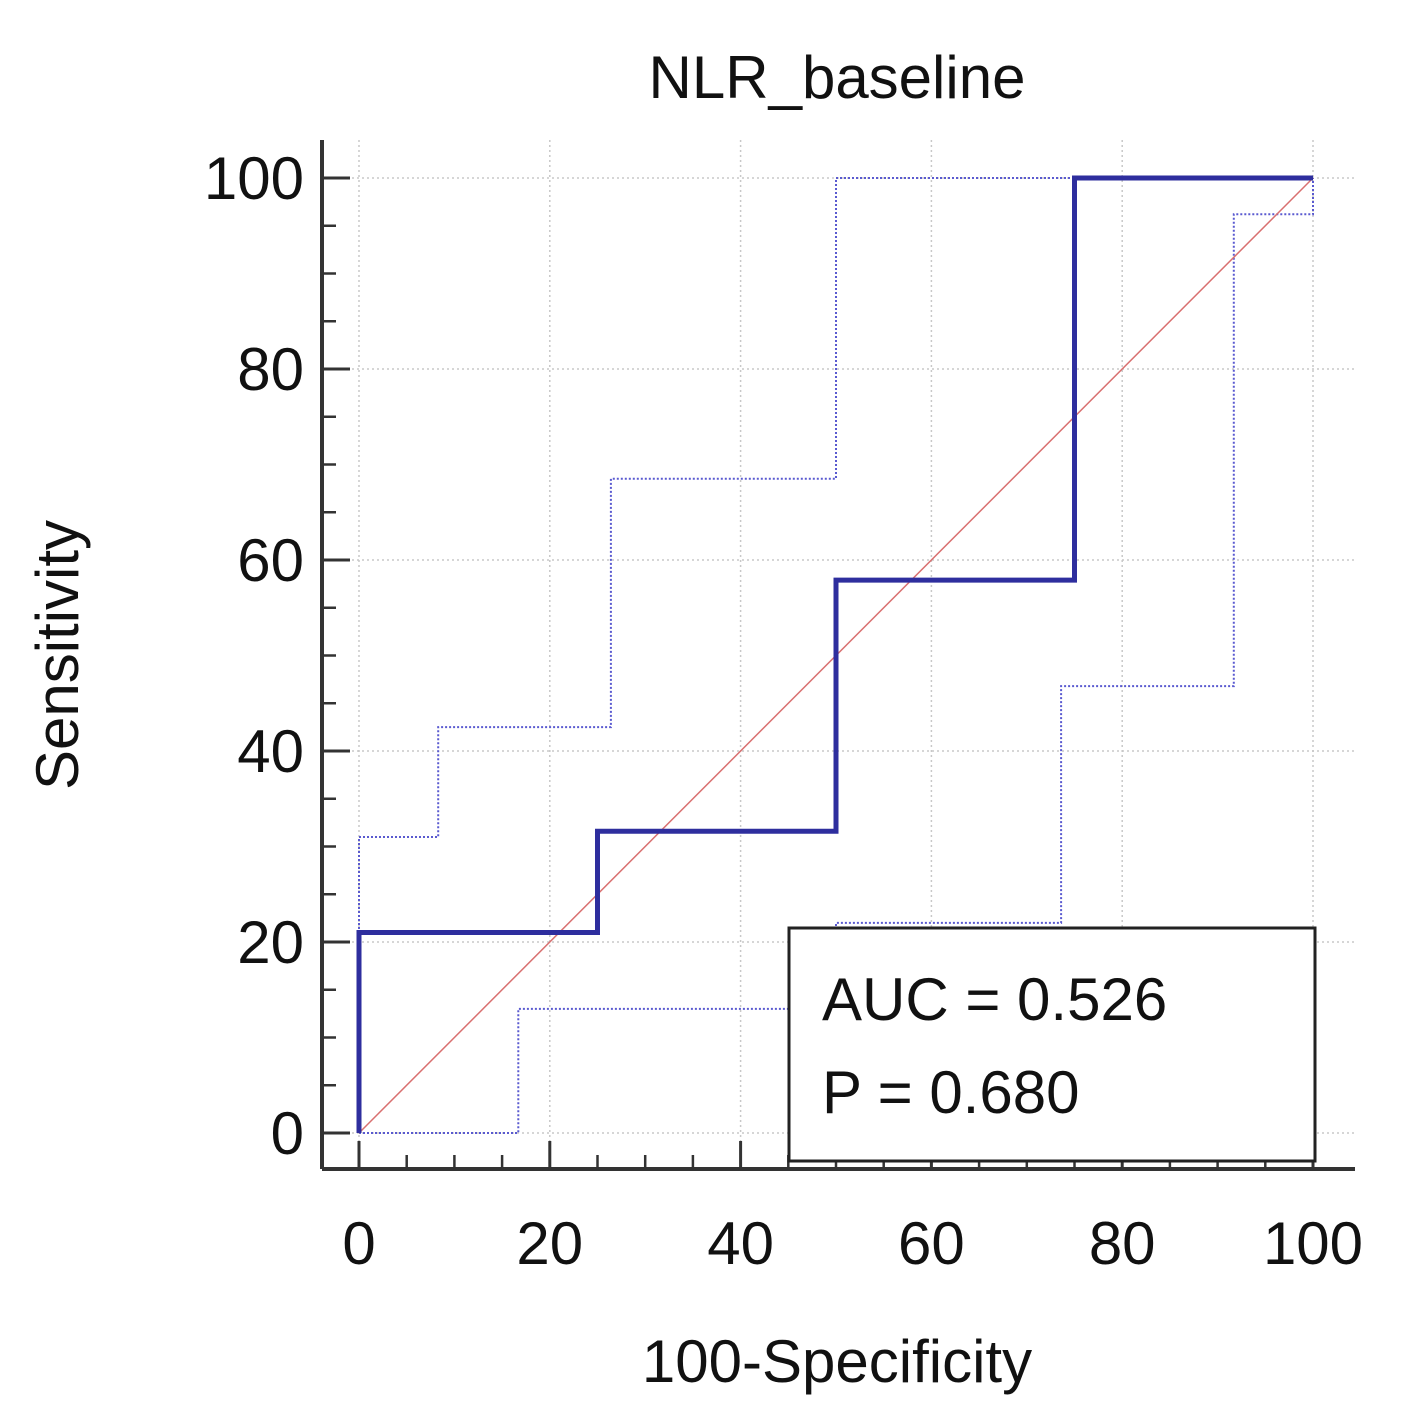 This screenshot has height=1426, width=1404. I want to click on chart-title: NLR_baseline, so click(837, 77).